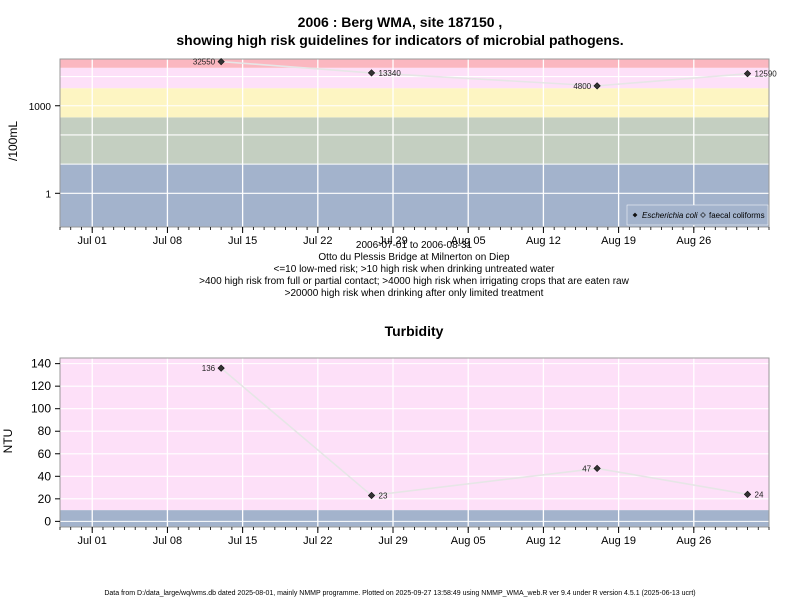  Describe the element at coordinates (468, 541) in the screenshot. I see `turbidity-x-tick-label: Aug 05` at that location.